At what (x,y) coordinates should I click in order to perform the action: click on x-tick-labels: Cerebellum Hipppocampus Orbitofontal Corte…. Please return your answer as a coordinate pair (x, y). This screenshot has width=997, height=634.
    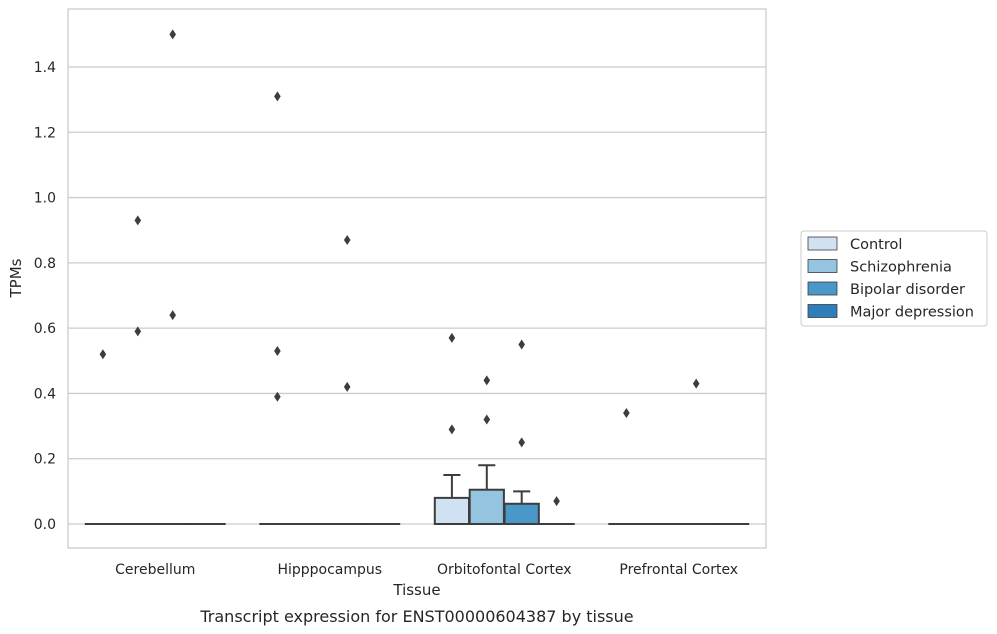
    Looking at the image, I should click on (426, 570).